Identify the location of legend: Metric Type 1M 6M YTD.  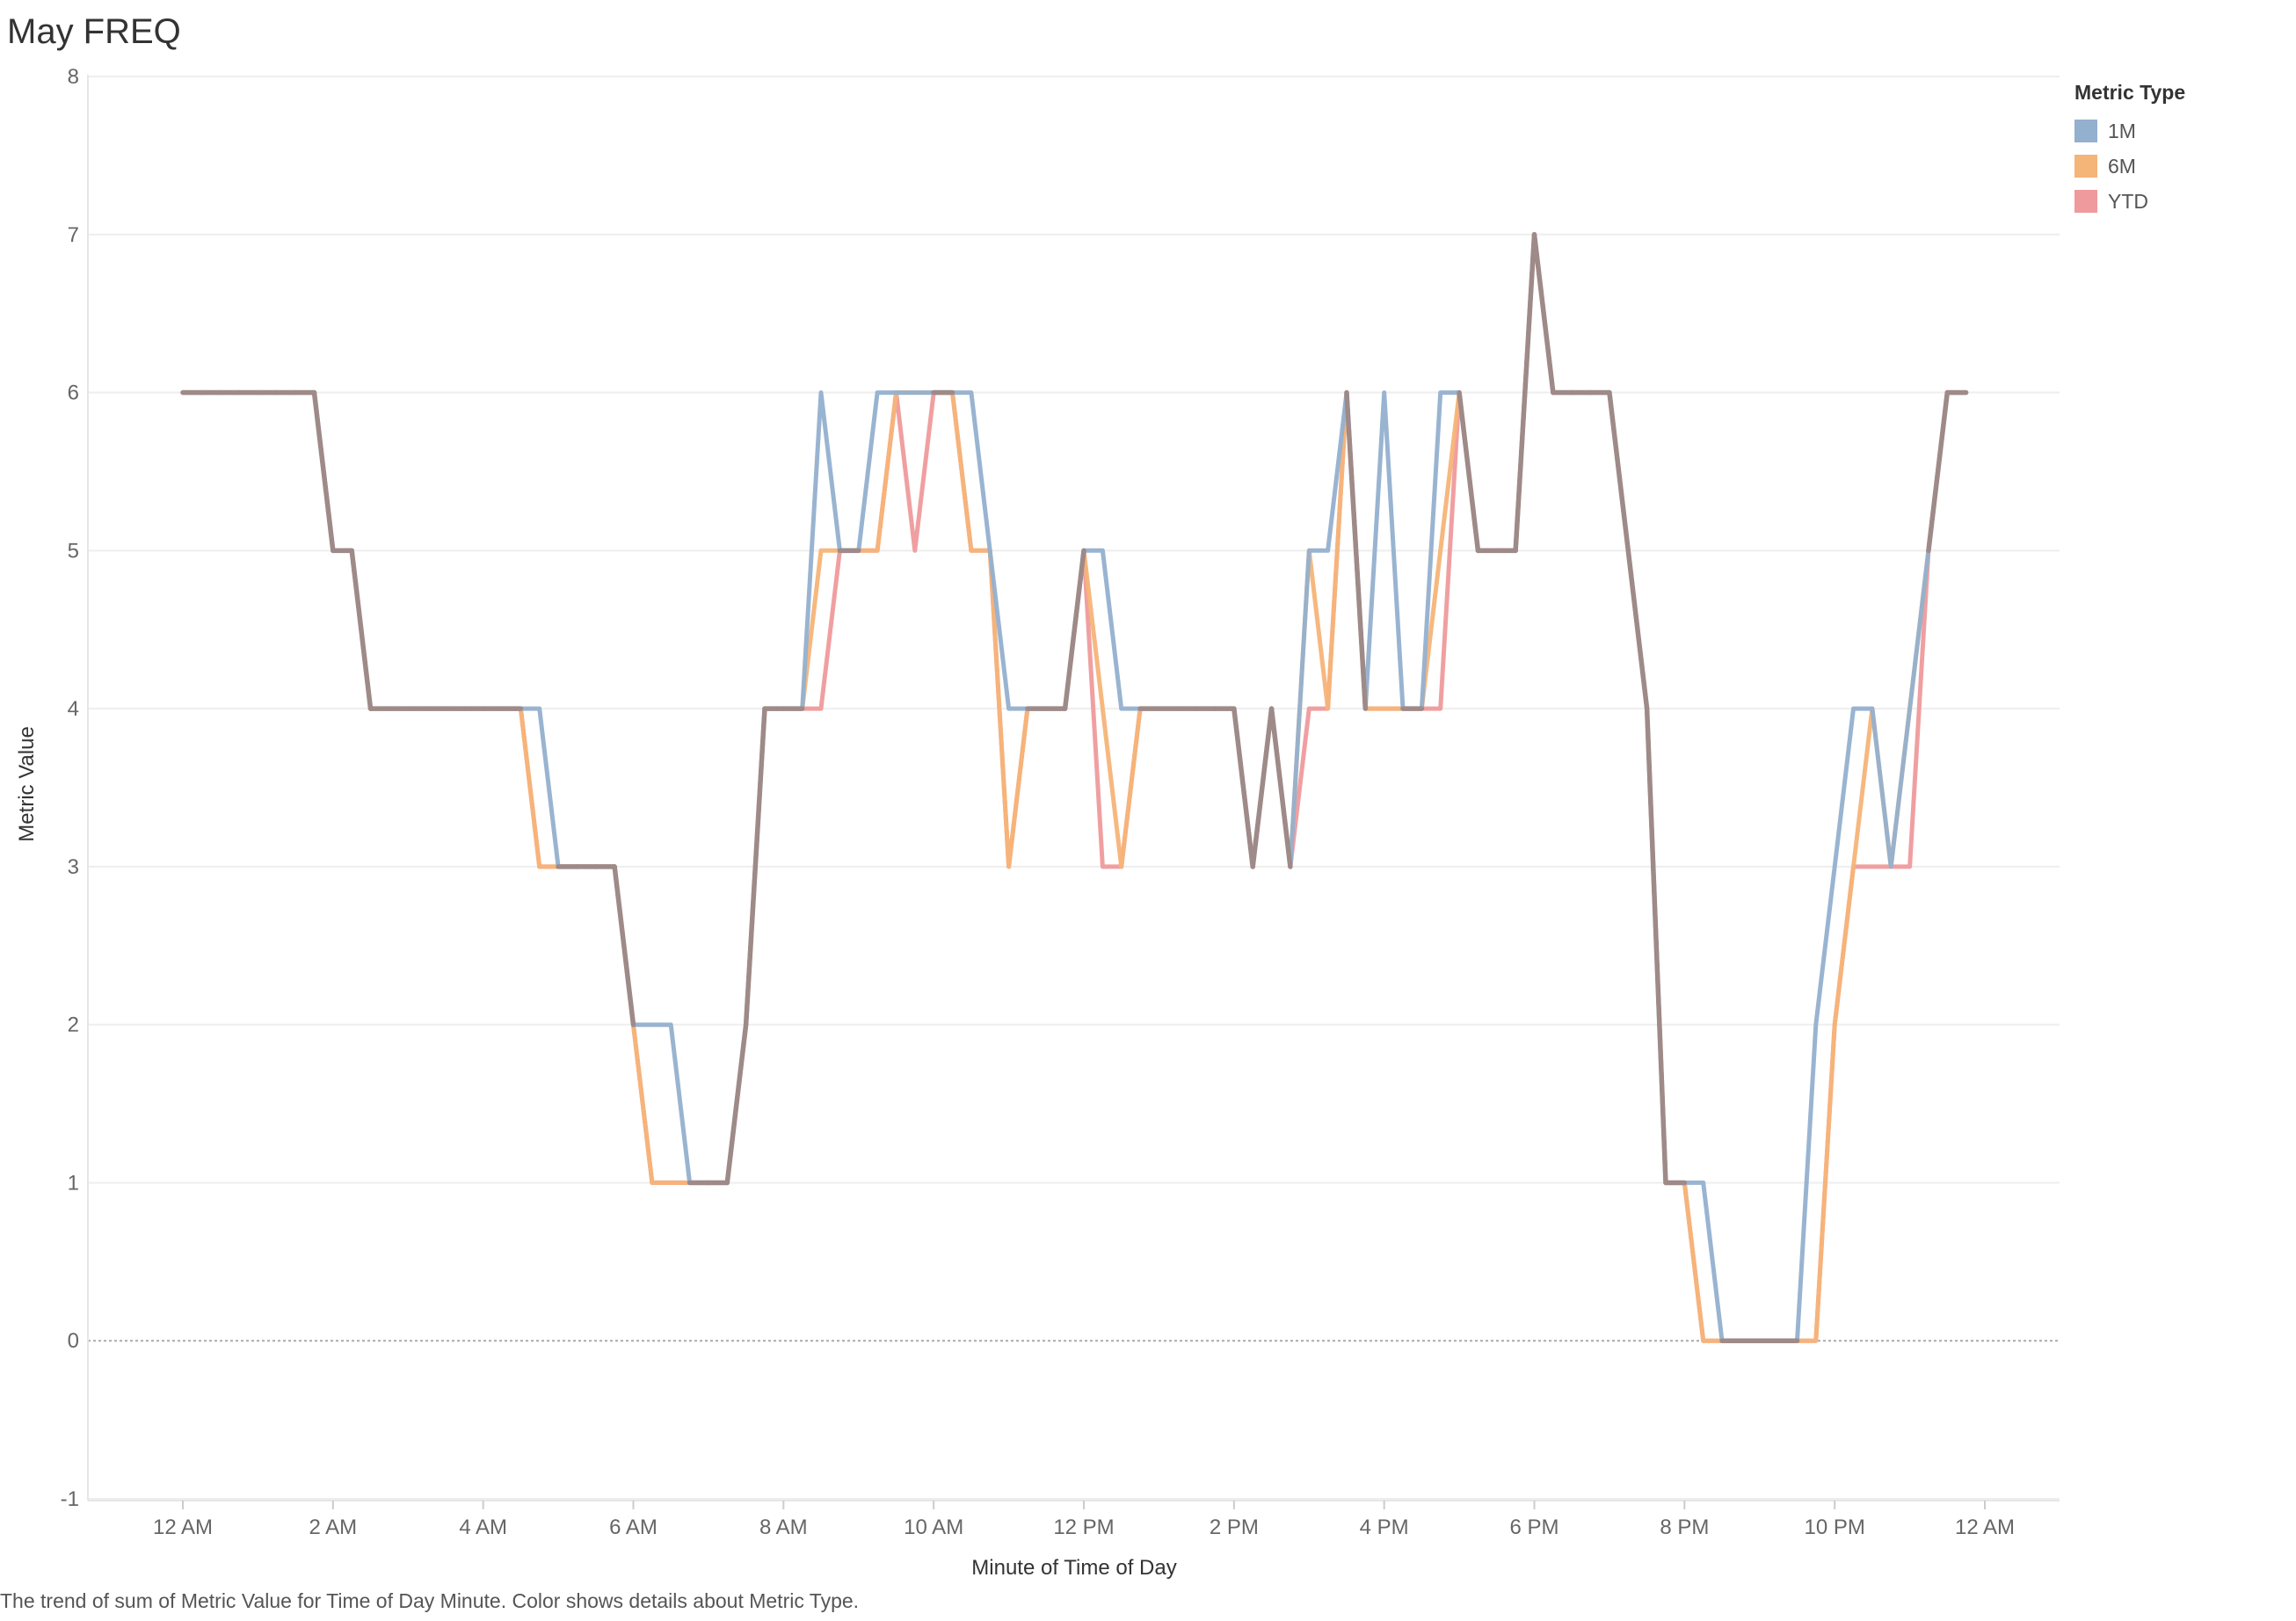
(2129, 150).